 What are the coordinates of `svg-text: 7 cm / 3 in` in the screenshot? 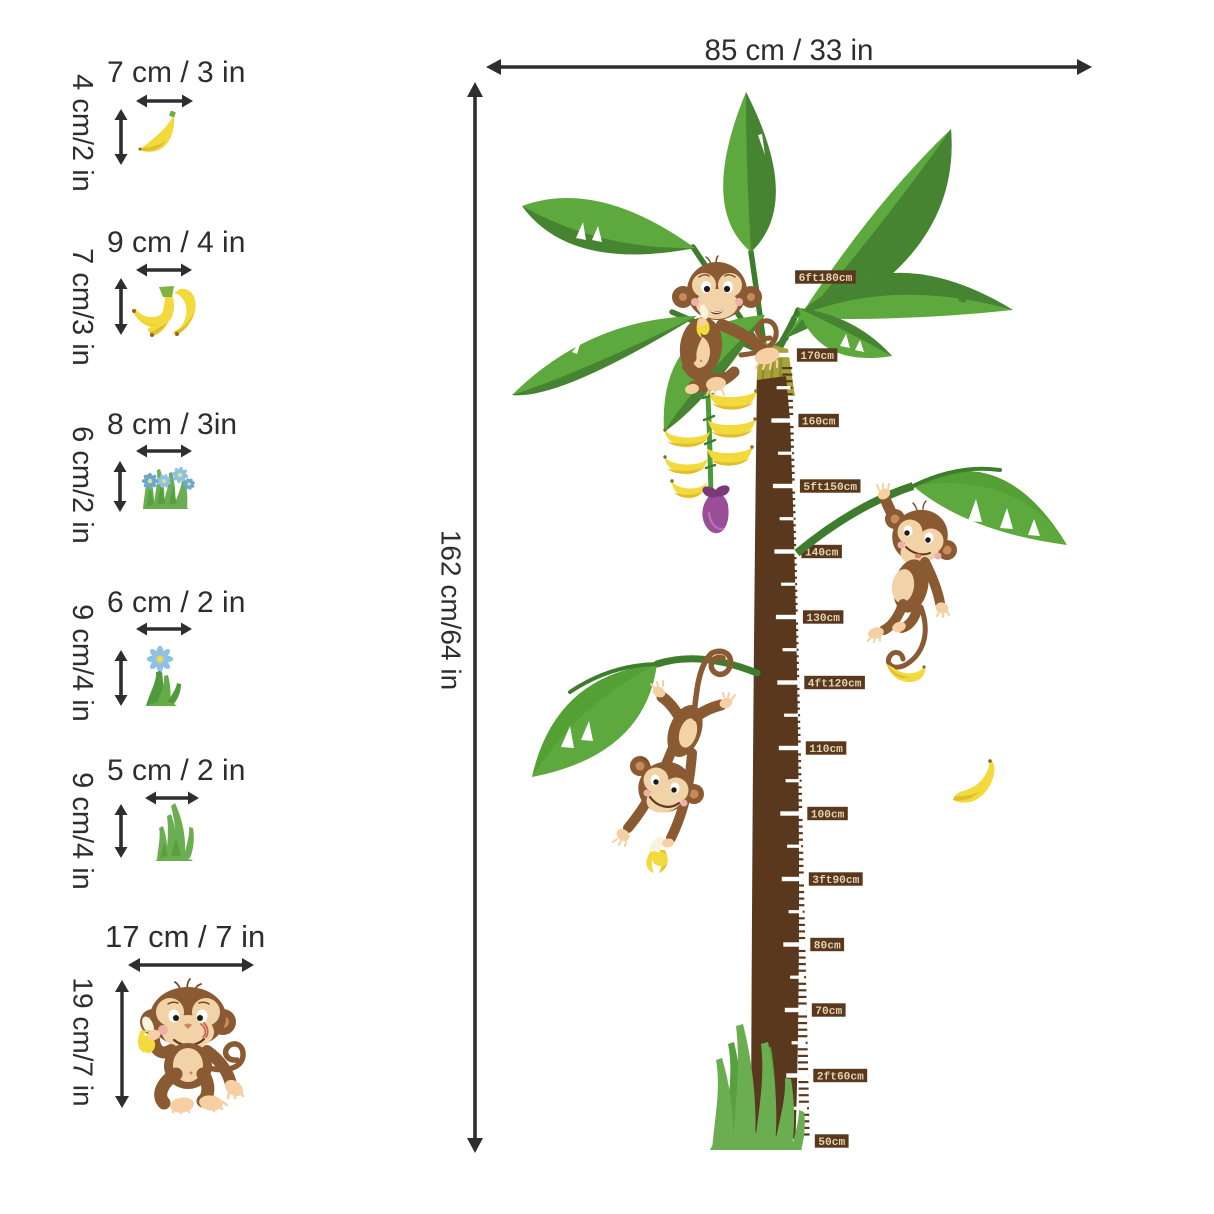 It's located at (176, 72).